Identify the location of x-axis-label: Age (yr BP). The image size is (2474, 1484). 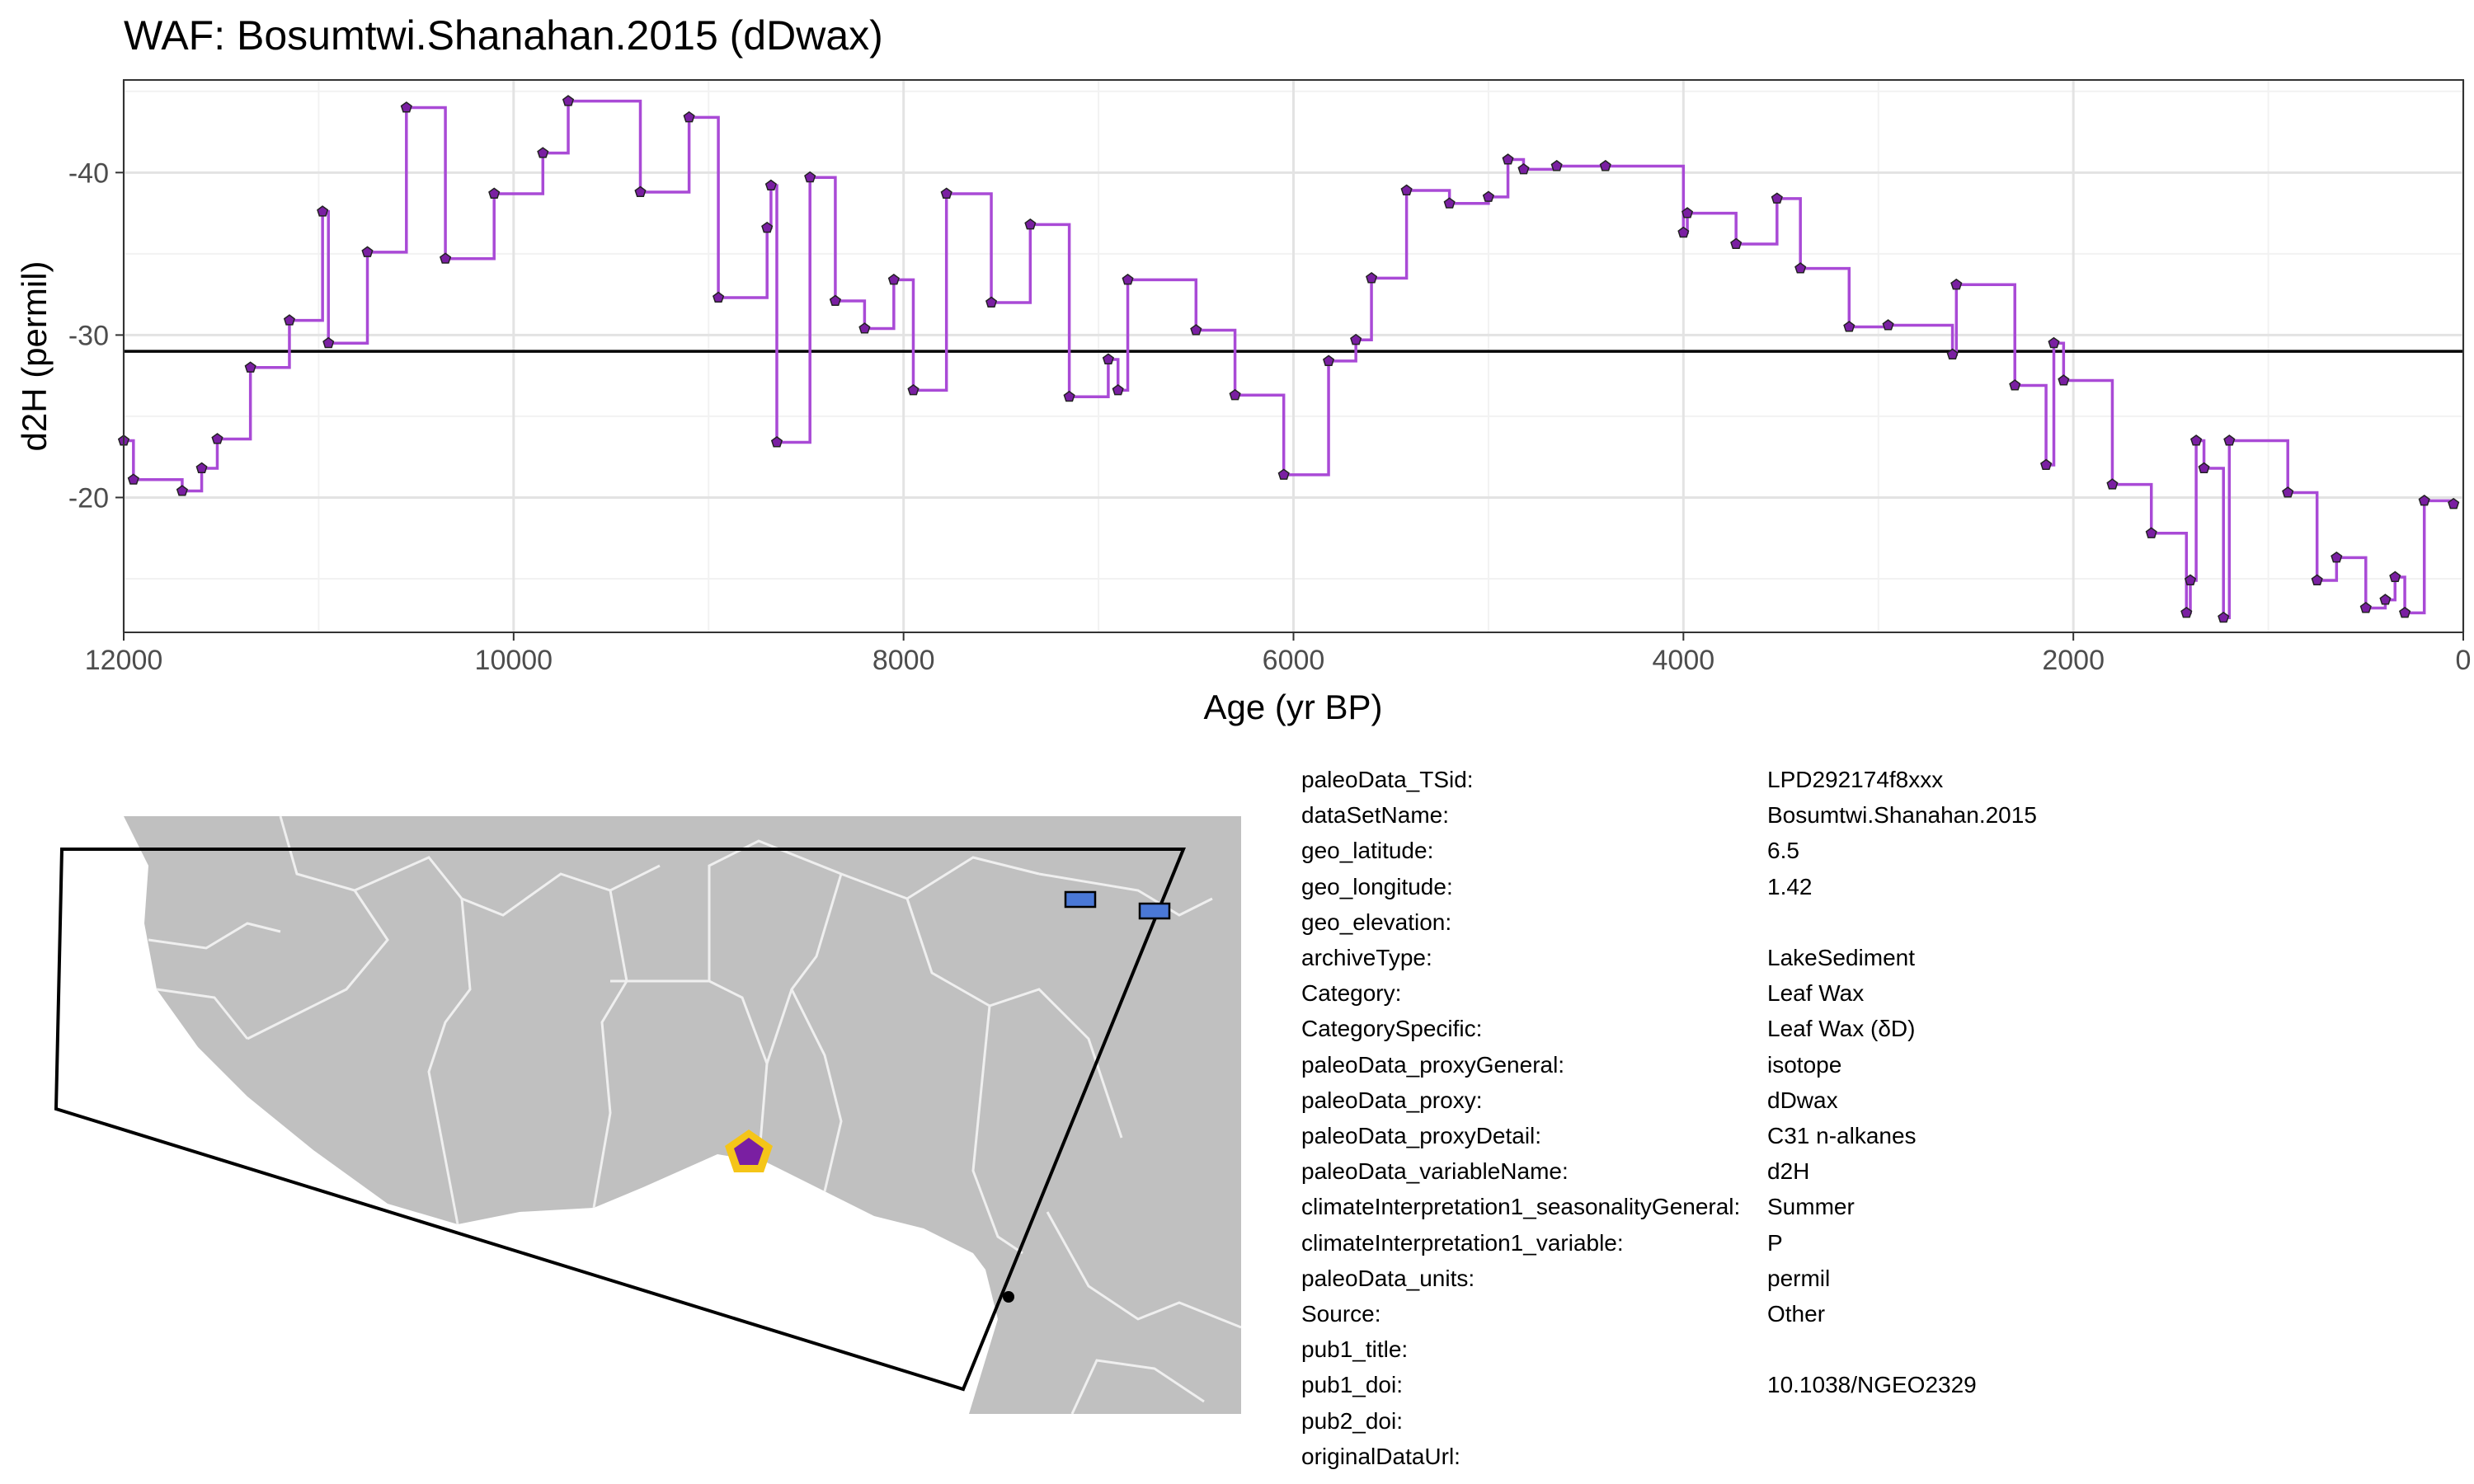
(1292, 707).